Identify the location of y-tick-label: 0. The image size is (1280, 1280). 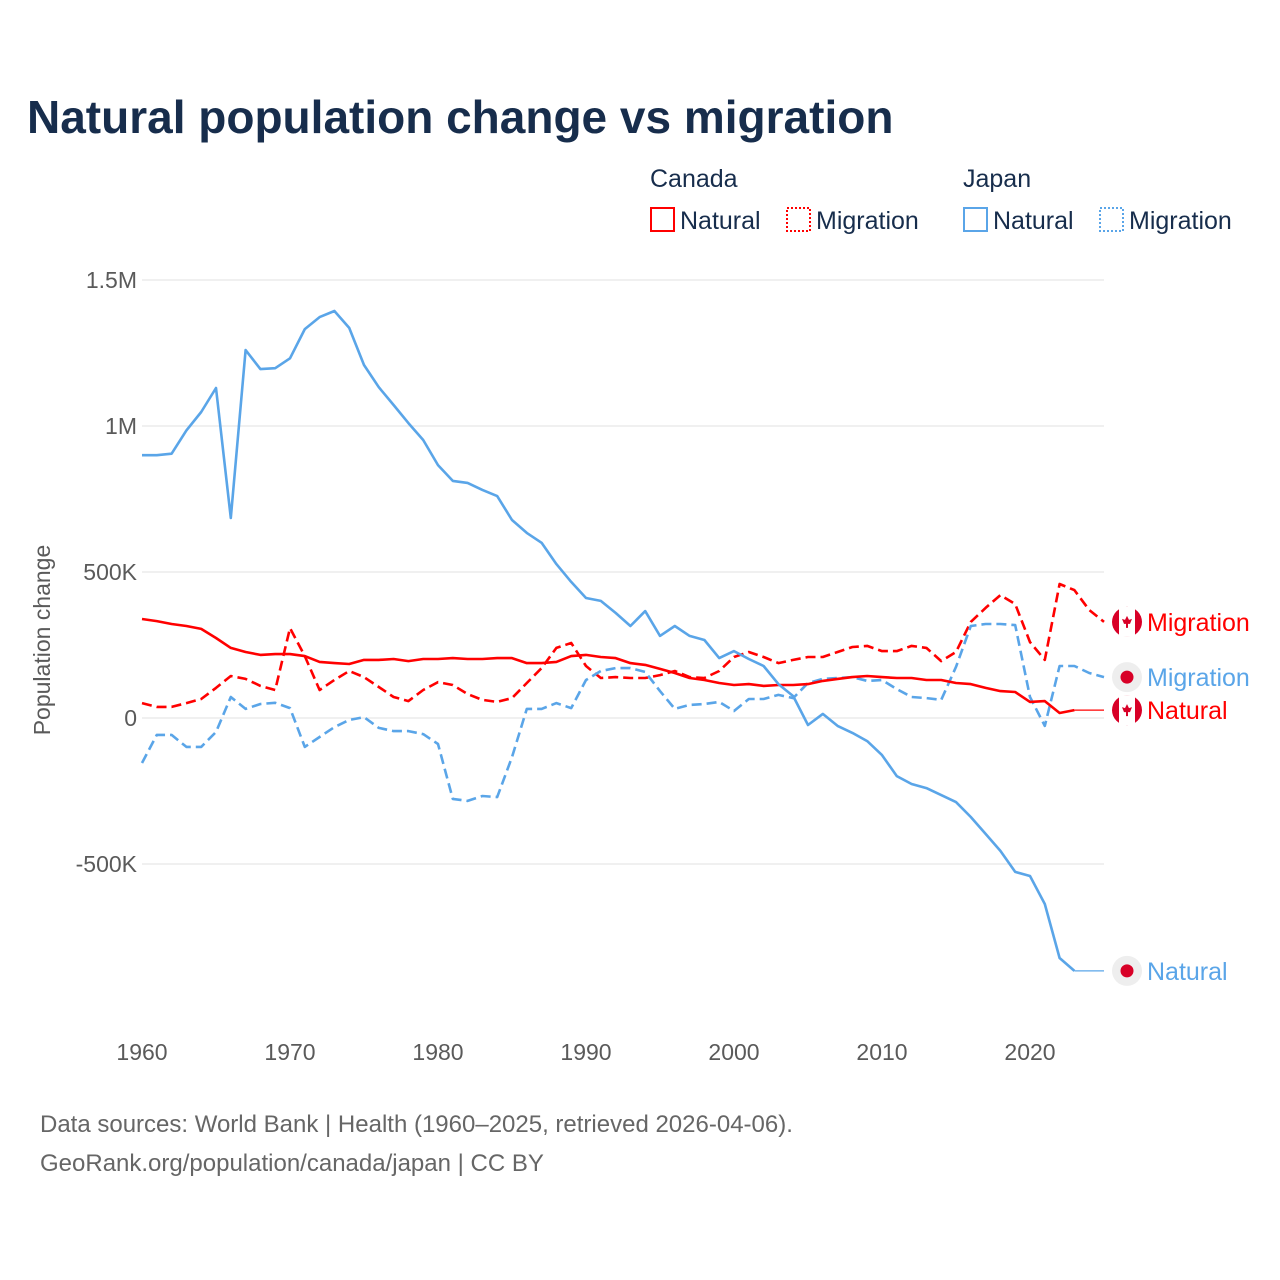
(130, 718).